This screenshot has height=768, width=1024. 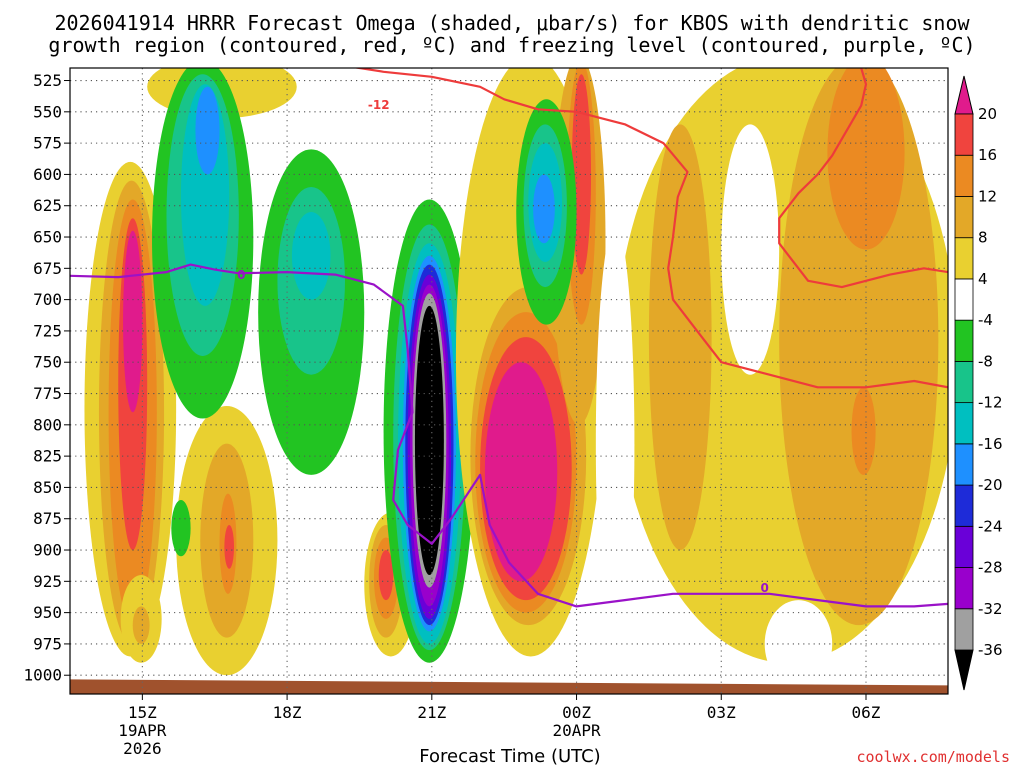 I want to click on y-tick-label: 825, so click(x=47, y=456).